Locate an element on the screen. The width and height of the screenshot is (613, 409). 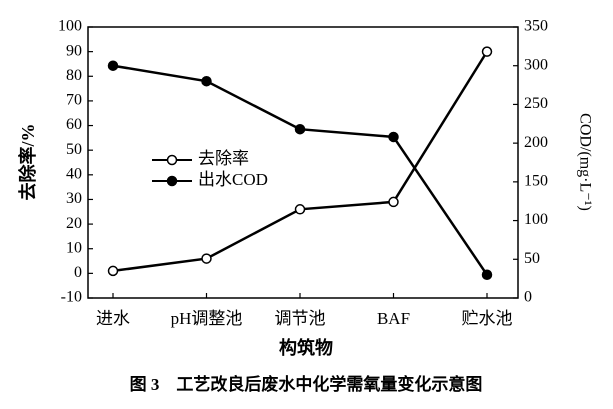
y2-tick-label: 350 is located at coordinates (536, 26).